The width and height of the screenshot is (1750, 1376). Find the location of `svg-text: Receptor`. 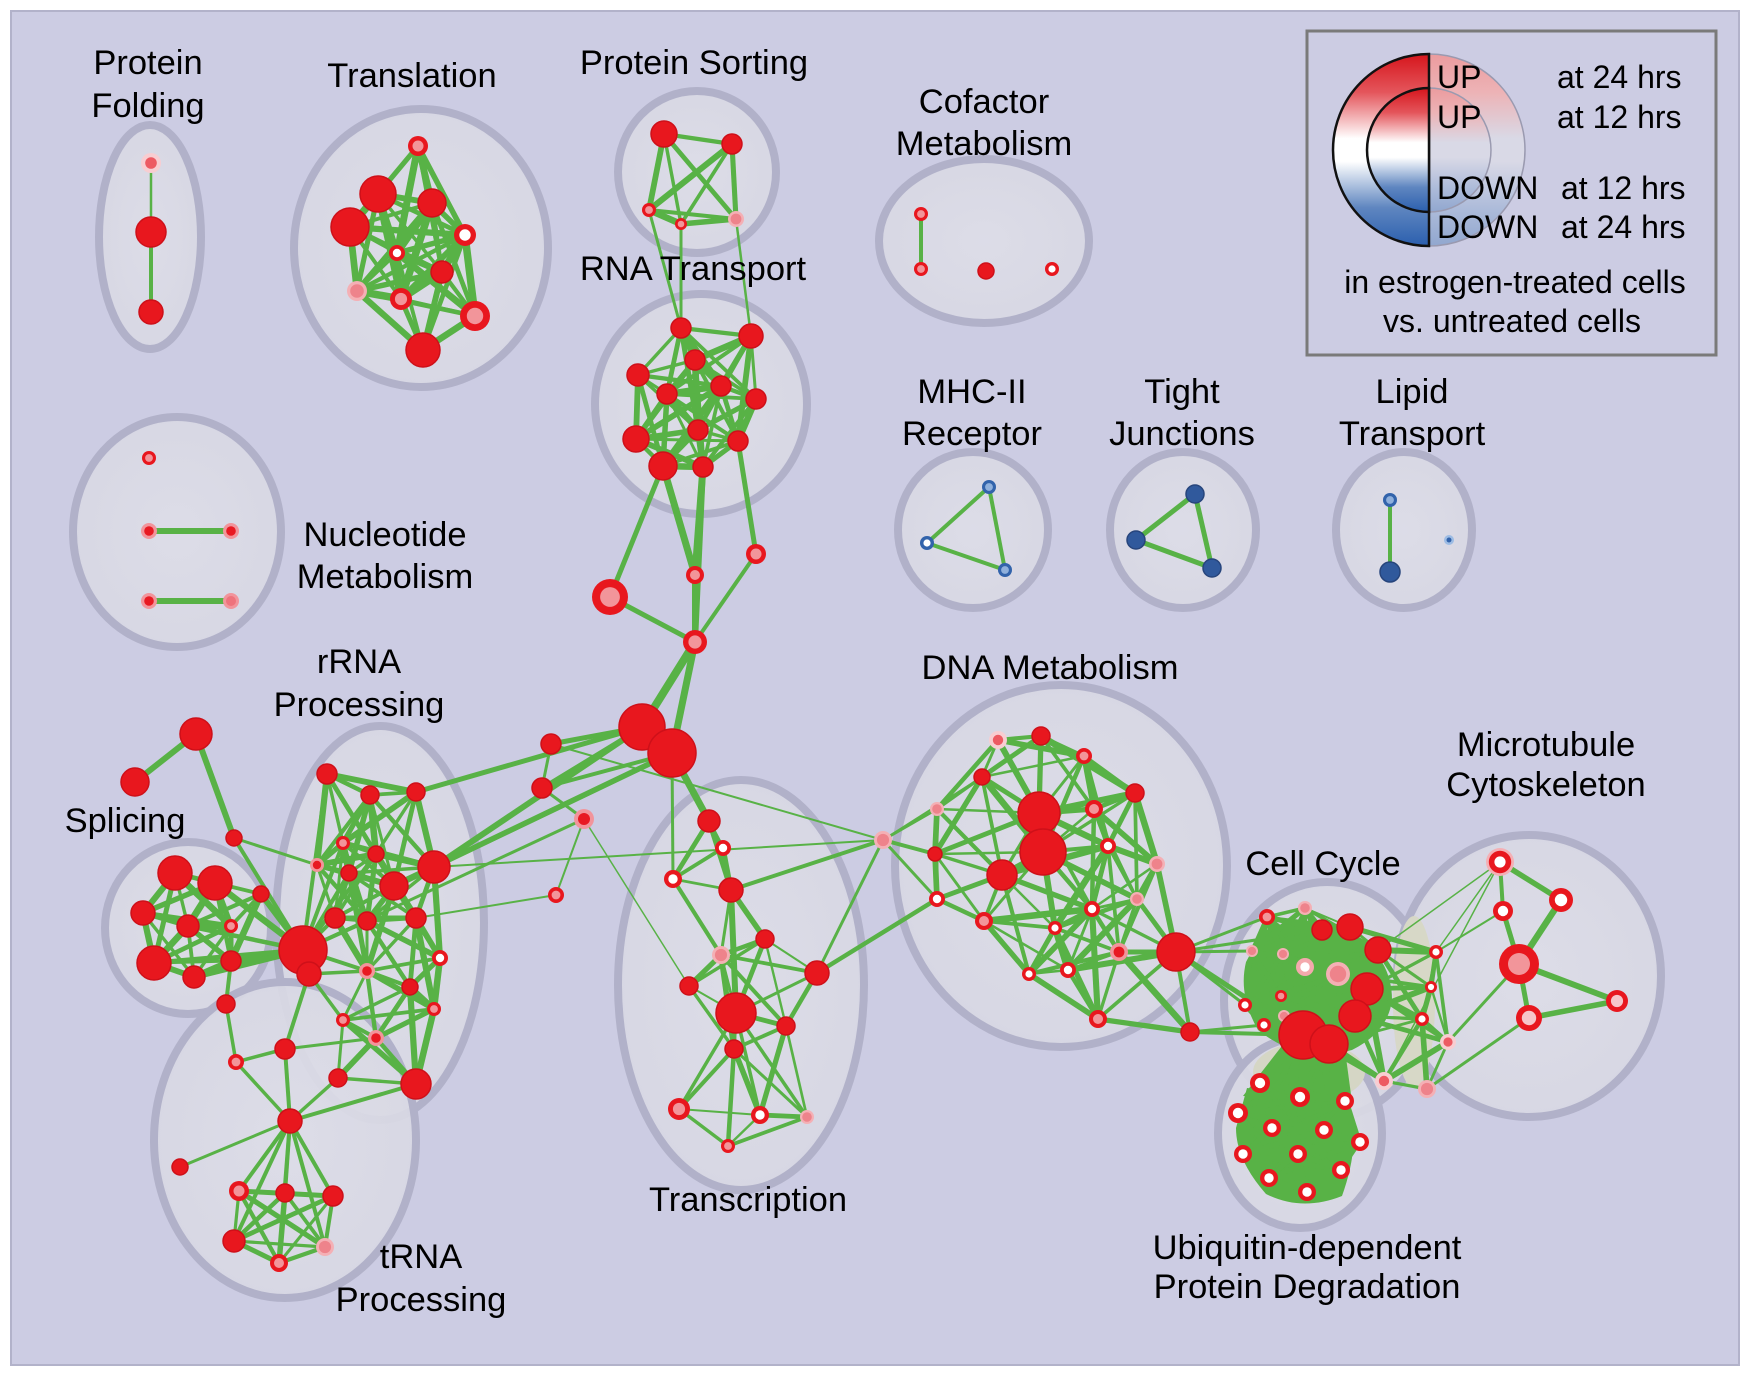

svg-text: Receptor is located at coordinates (972, 434).